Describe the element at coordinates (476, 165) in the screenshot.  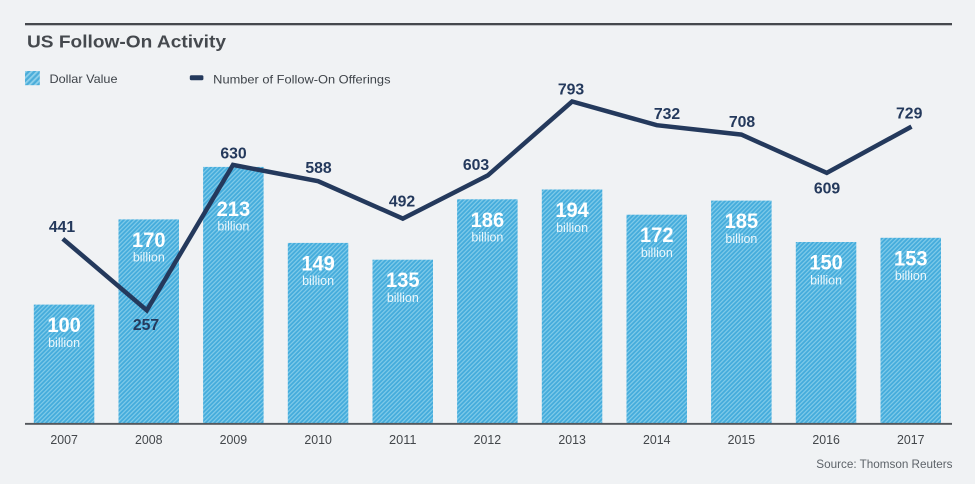
I see `svg-text: 603` at that location.